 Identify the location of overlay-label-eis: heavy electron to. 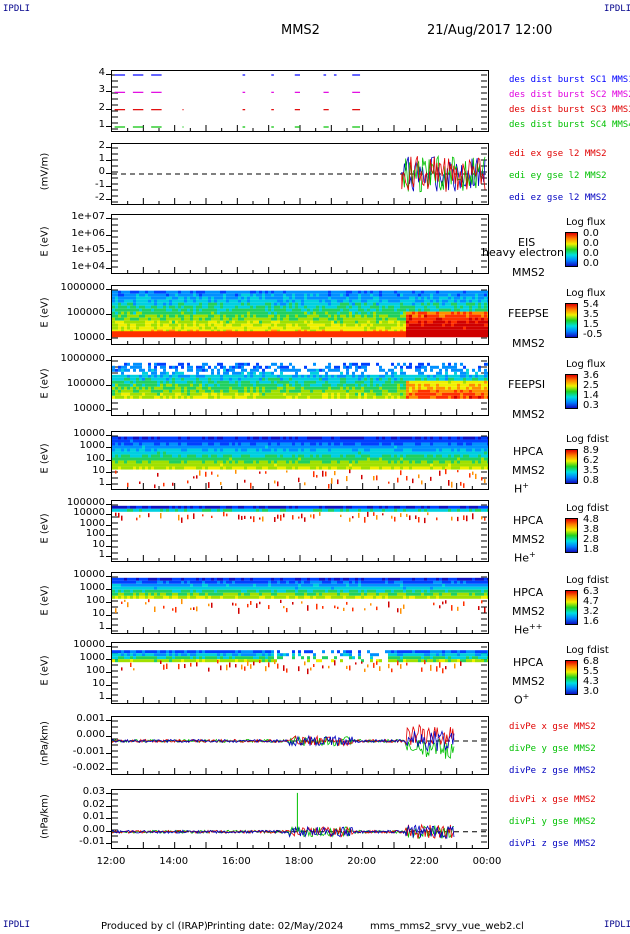
(530, 252).